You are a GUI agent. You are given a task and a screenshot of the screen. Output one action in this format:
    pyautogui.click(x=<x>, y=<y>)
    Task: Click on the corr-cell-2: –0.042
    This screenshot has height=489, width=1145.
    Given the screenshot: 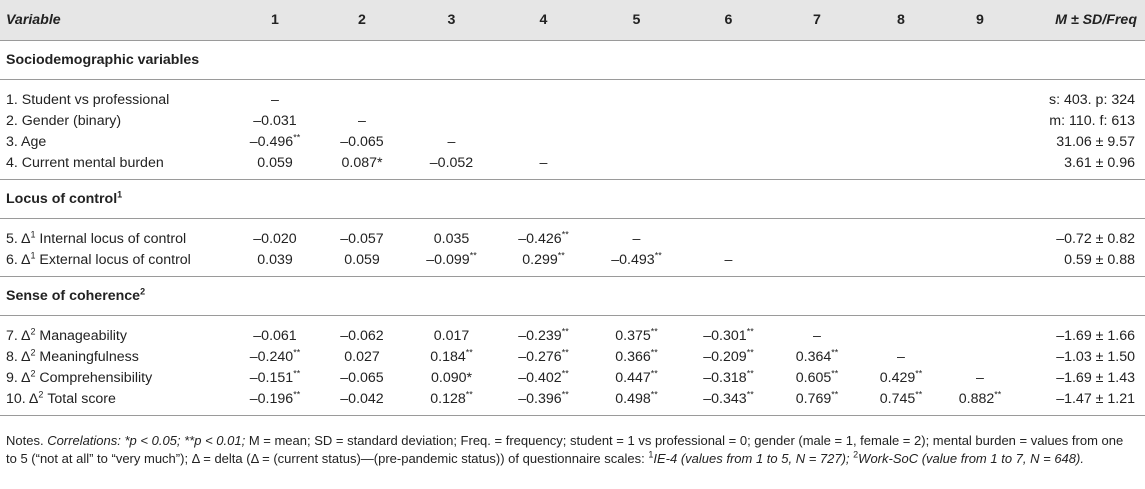 What is the action you would take?
    pyautogui.click(x=362, y=402)
    